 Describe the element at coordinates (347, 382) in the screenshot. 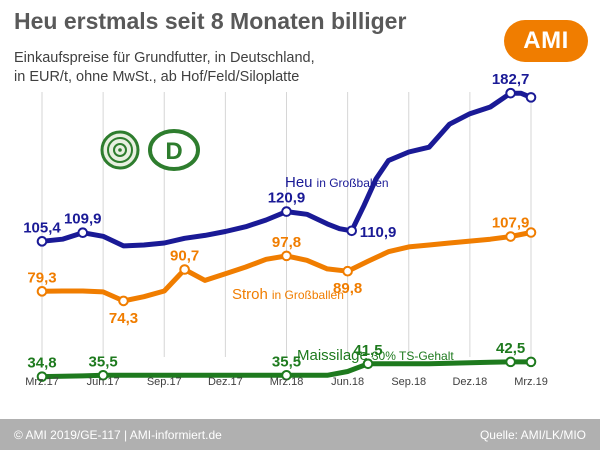

I see `x-tick-label: Jun.18` at that location.